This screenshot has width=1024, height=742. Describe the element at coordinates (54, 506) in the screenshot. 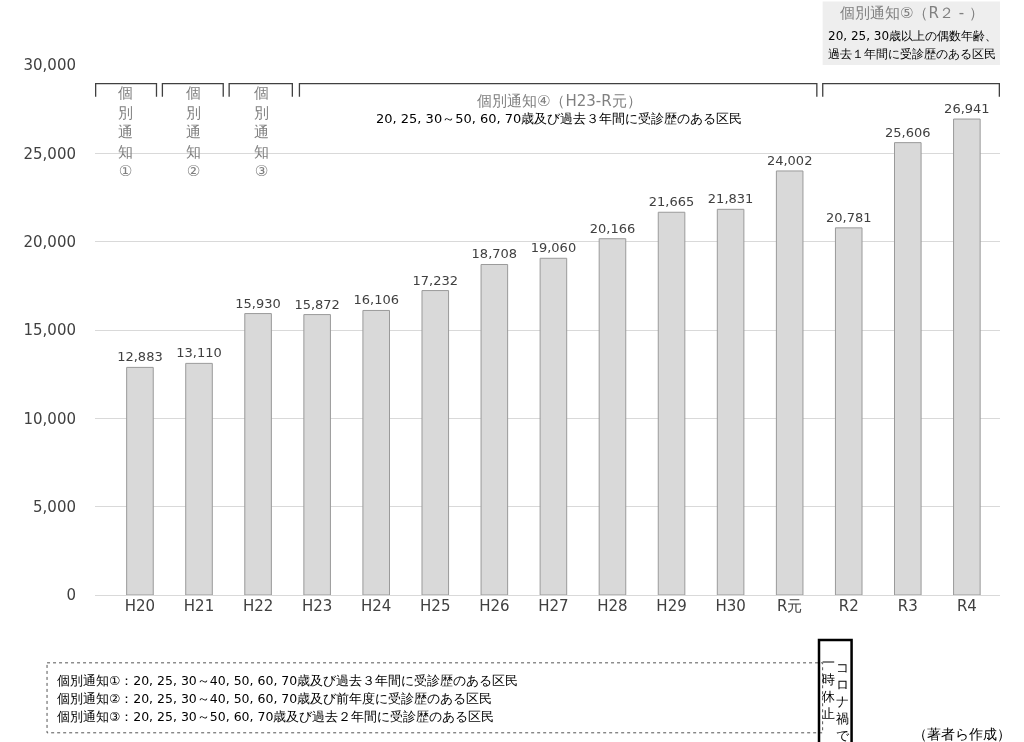

I see `y-tick-label: 5,000` at that location.